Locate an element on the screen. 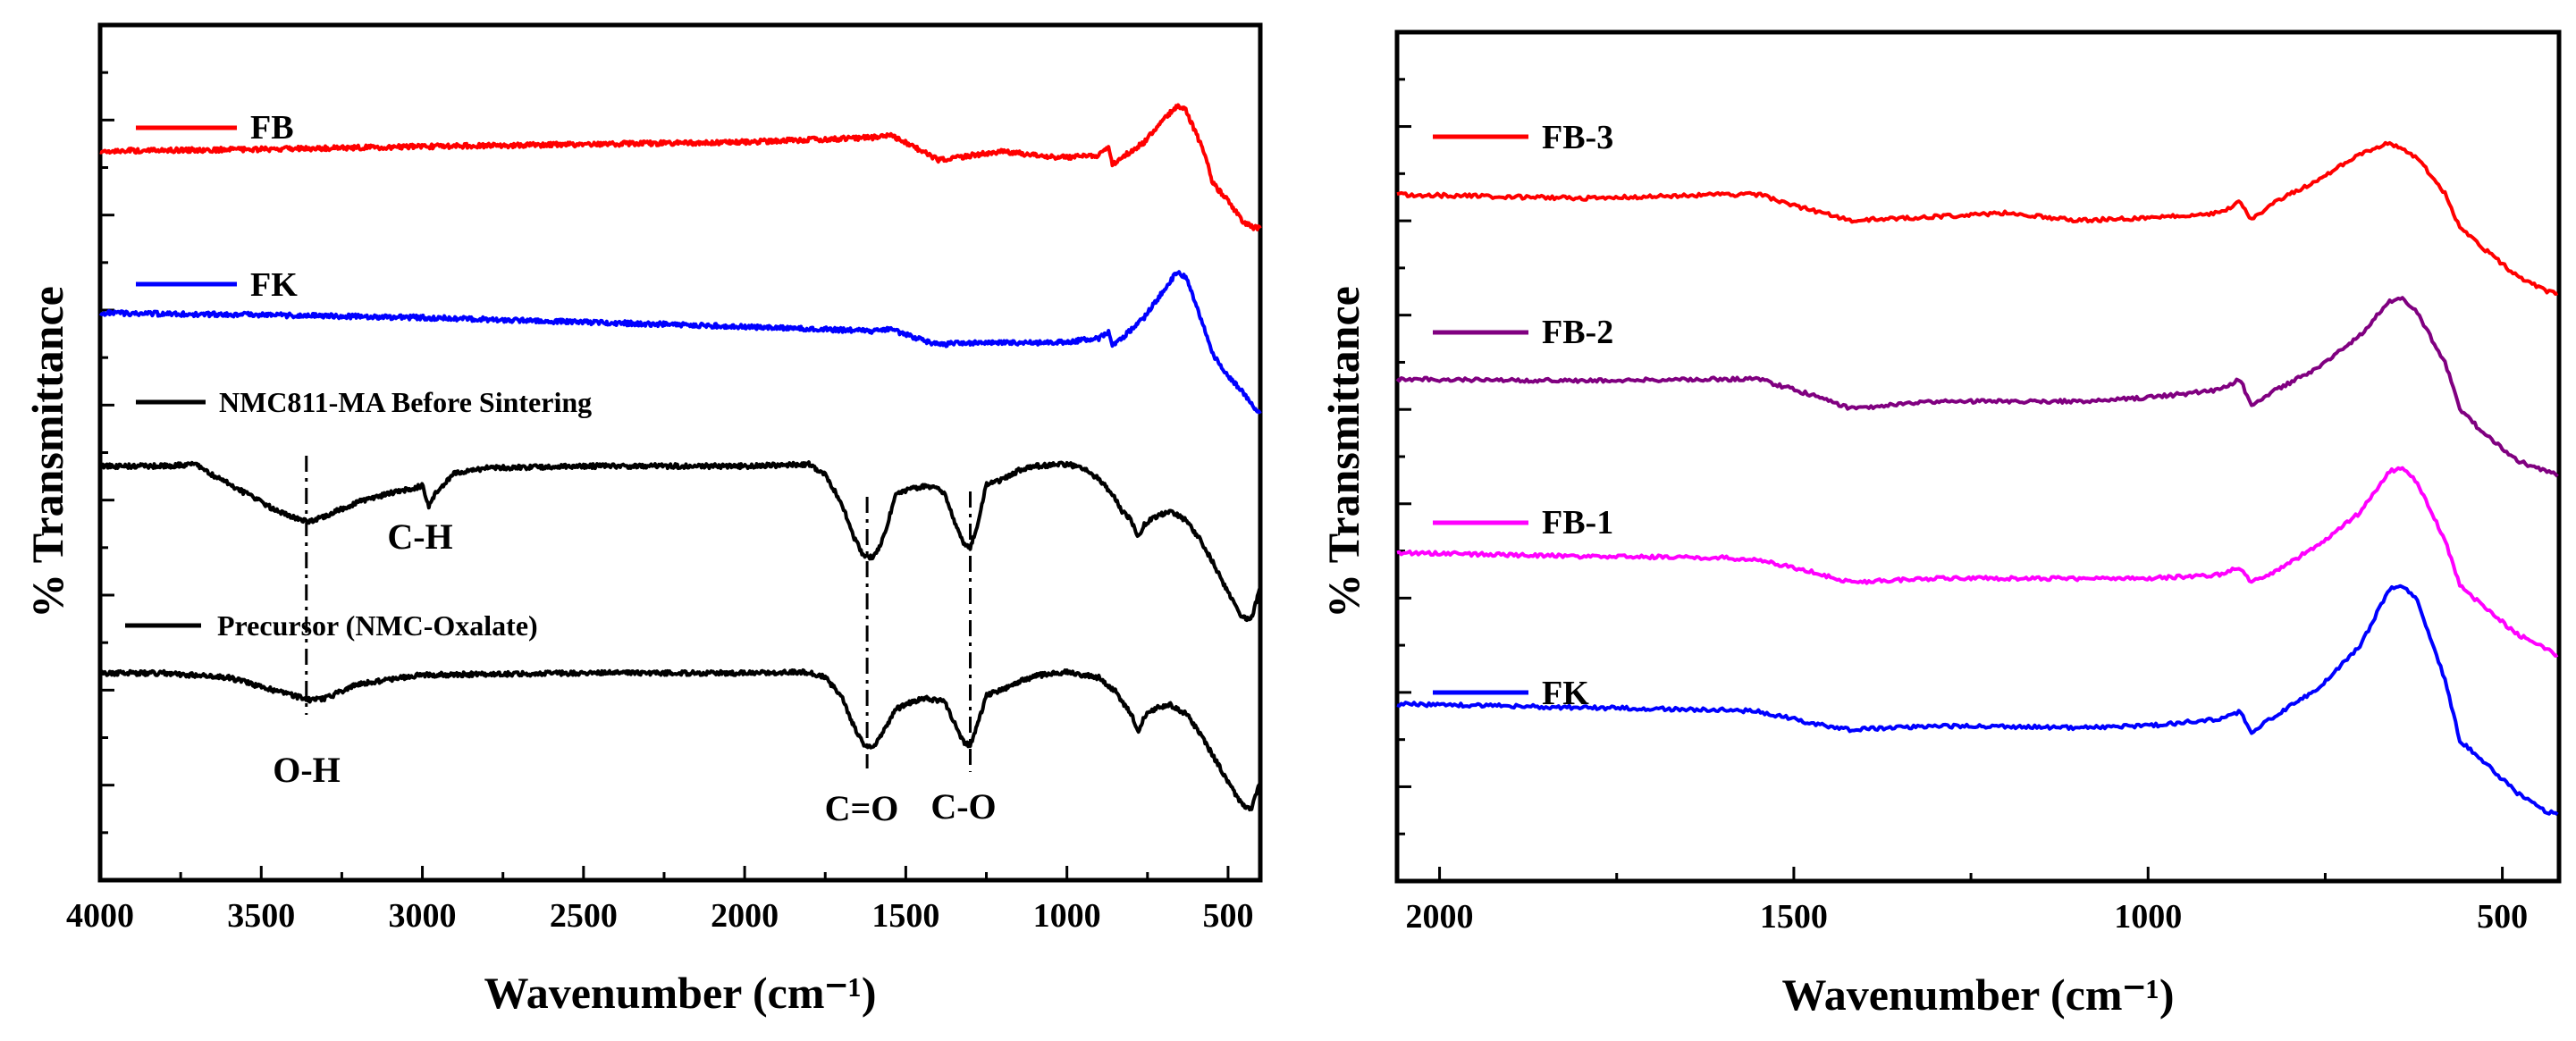 Image resolution: width=2576 pixels, height=1041 pixels. series-line-nmc811-ma-before-sintering is located at coordinates (680, 541).